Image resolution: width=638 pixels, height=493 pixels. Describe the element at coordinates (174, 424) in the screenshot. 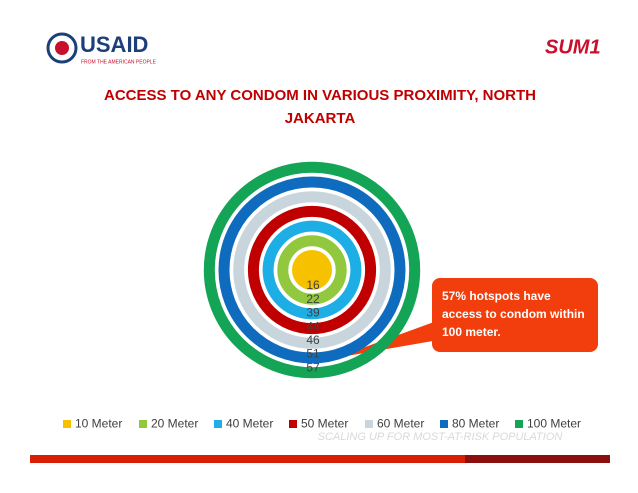

I see `legend-label: 20 Meter` at that location.